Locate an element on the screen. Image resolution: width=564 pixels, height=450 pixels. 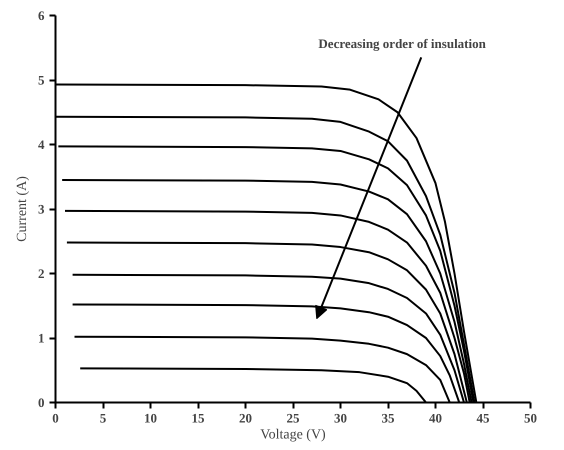
x-tick-label: 5 is located at coordinates (103, 418).